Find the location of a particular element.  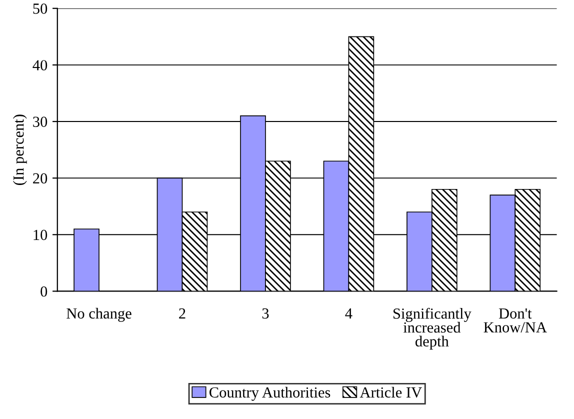

x-tick-label: 2 is located at coordinates (182, 313).